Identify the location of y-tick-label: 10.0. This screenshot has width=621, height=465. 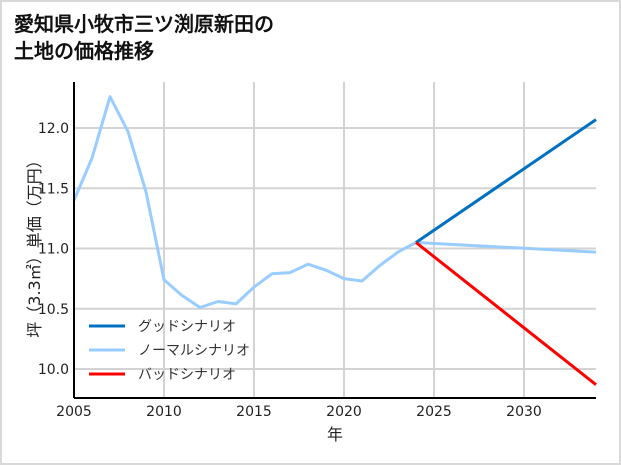
(53, 370).